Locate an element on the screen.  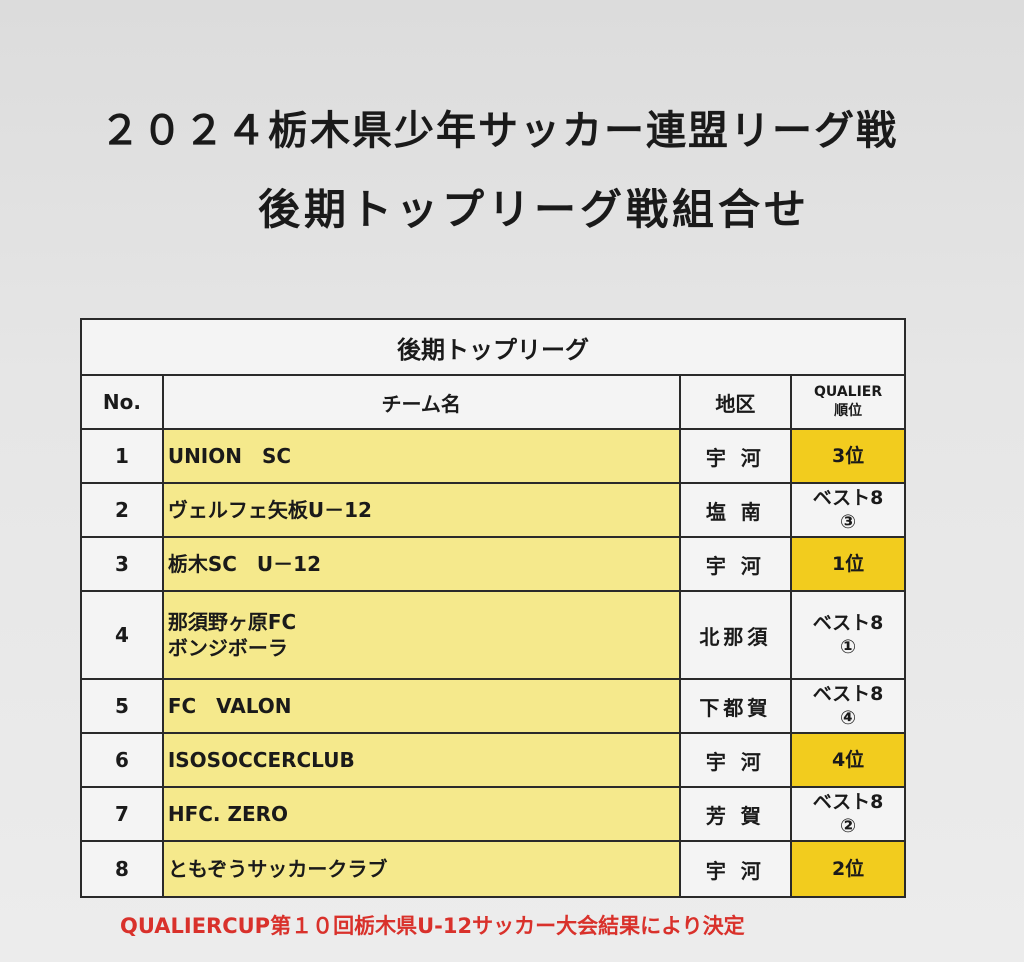
qualier-rank-cell: ベスト8 ① is located at coordinates (848, 635).